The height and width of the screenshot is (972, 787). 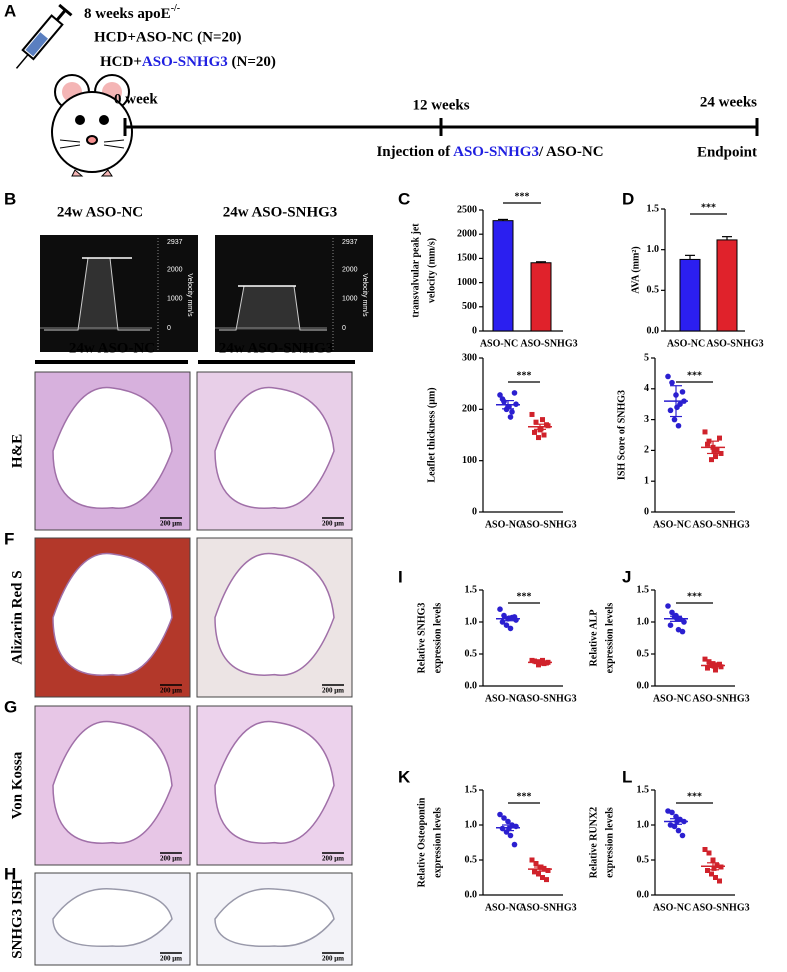 What do you see at coordinates (10, 10) in the screenshot?
I see `panel-letter: A` at bounding box center [10, 10].